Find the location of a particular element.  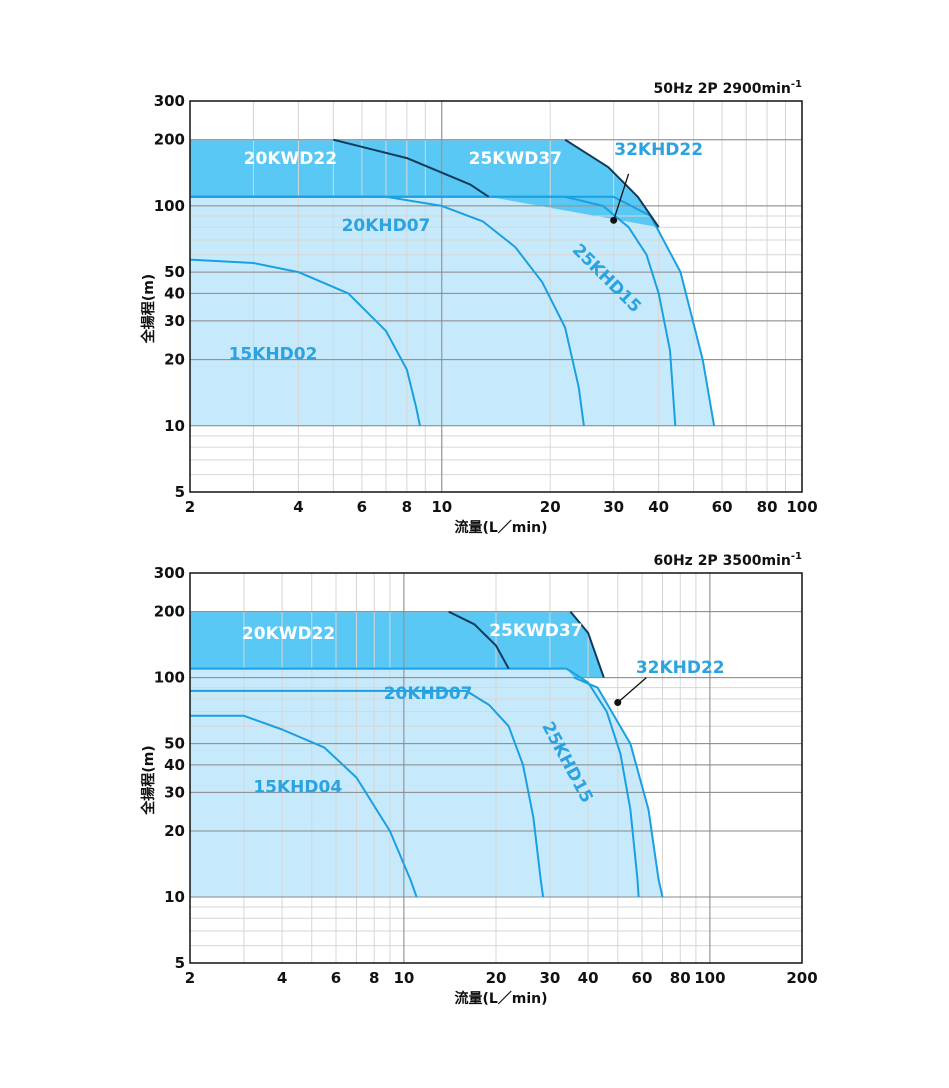

curve-15KHD04 is located at coordinates (304, 806).